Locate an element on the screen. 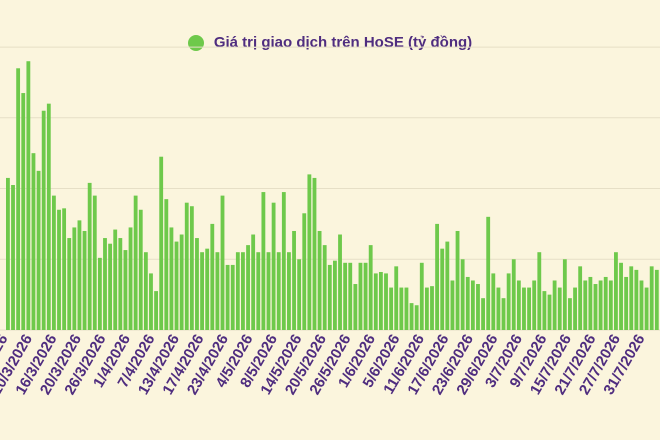  legend-swatch is located at coordinates (195, 42).